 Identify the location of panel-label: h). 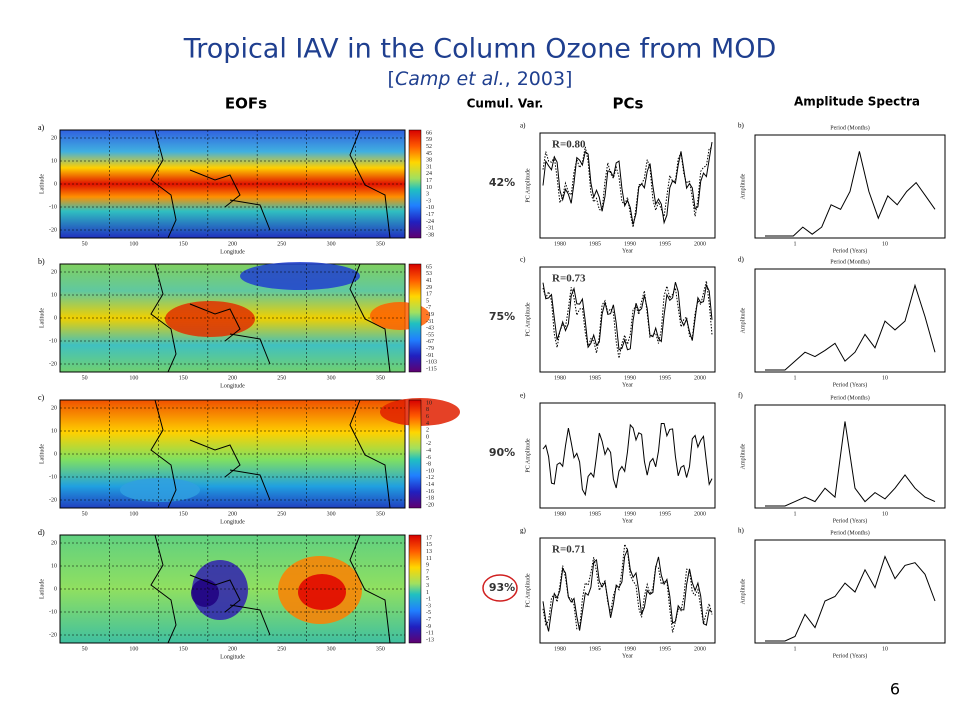
(741, 531).